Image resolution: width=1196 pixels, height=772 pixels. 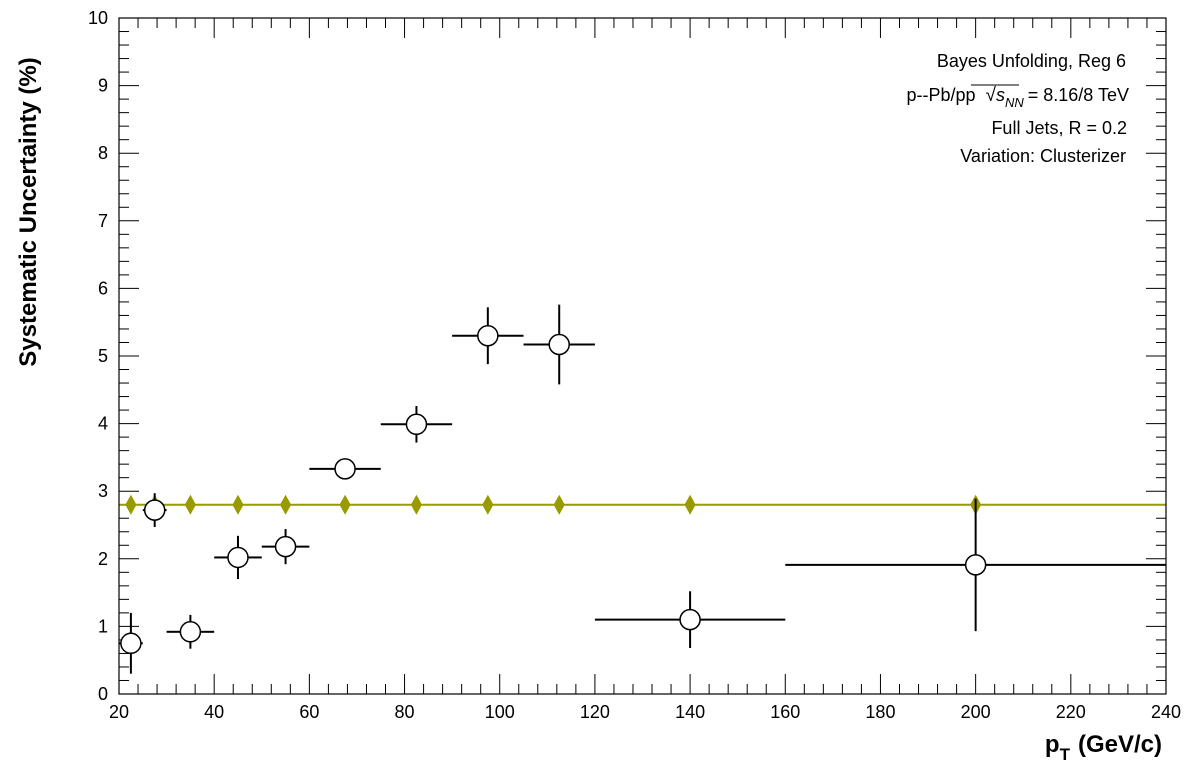 What do you see at coordinates (1078, 95) in the screenshot?
I see `annotation-energy: = 8.16/8 TeV` at bounding box center [1078, 95].